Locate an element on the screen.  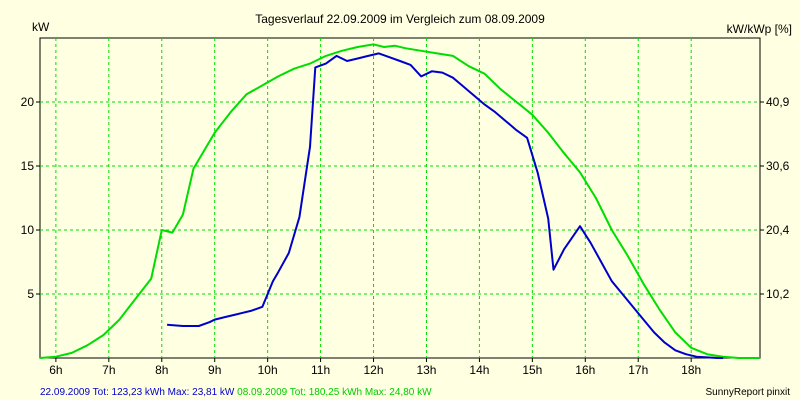
x-tick-label: 17h is located at coordinates (638, 370).